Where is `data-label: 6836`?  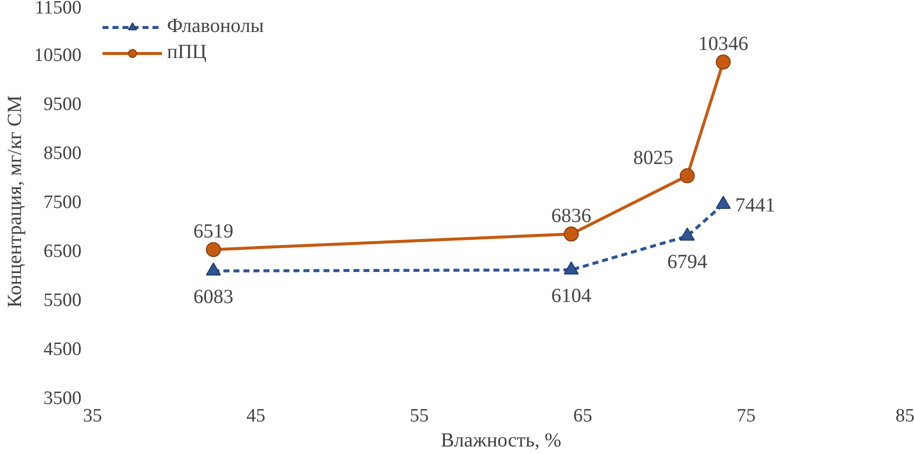 data-label: 6836 is located at coordinates (571, 216).